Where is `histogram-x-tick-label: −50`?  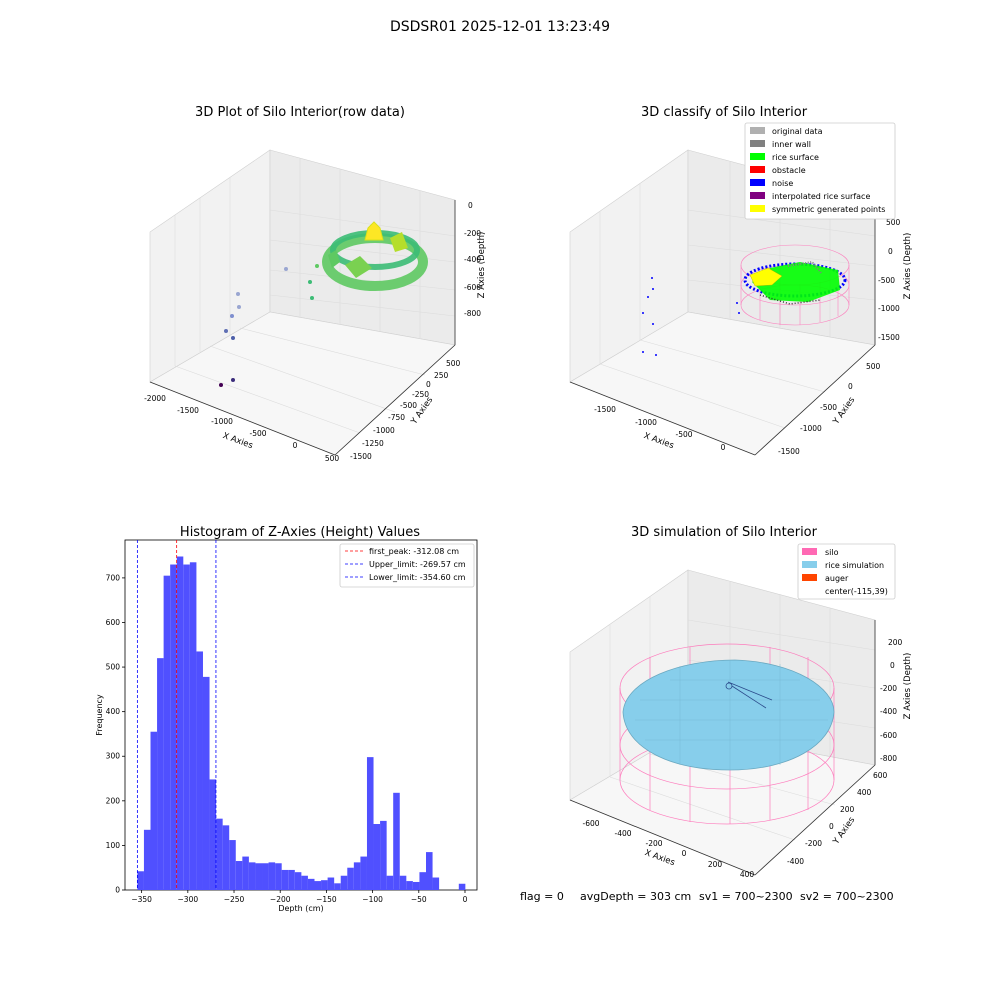 histogram-x-tick-label: −50 is located at coordinates (419, 899).